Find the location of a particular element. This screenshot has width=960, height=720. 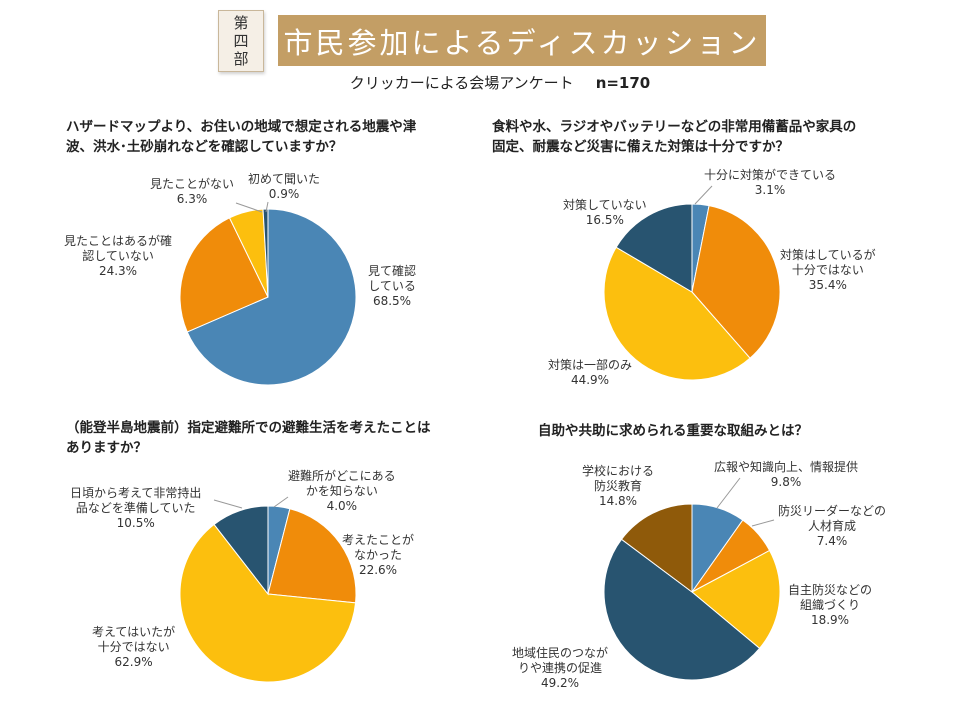

slice-label: 広報や知識向上、情報提供 9.8% is located at coordinates (786, 475).